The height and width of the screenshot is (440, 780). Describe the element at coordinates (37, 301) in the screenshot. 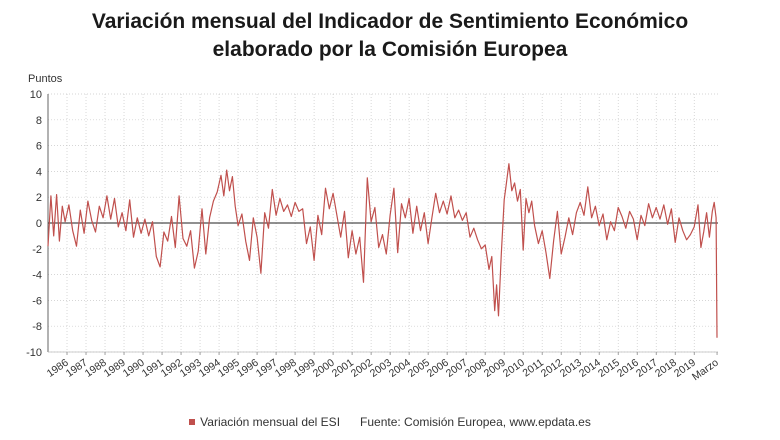

I see `y-tick-label: -6` at that location.